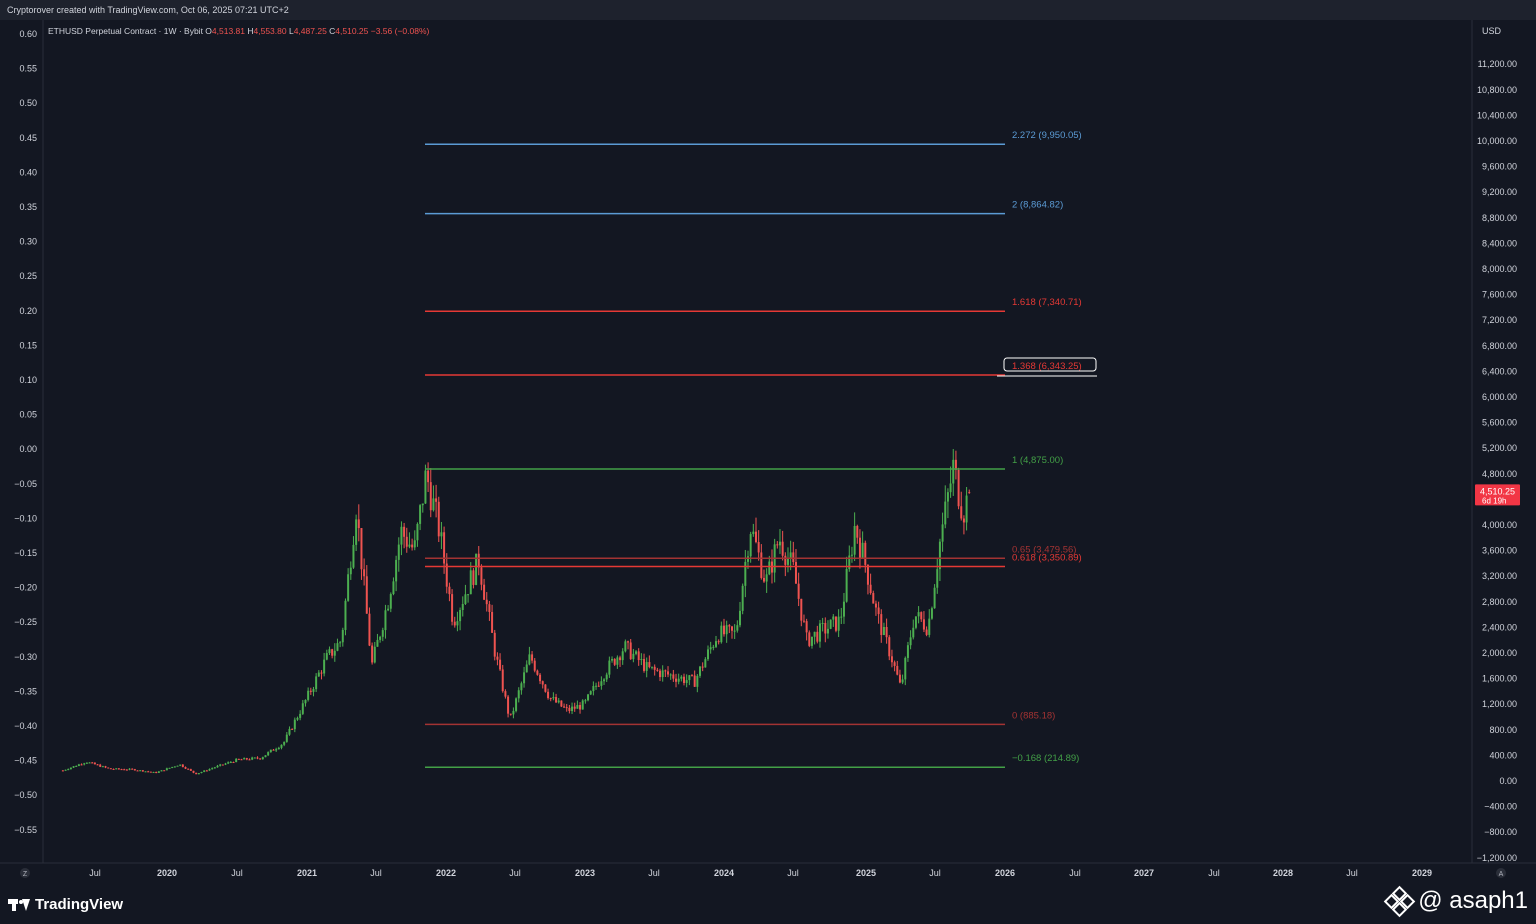 This screenshot has width=1536, height=924. I want to click on fib-level-label: 2.272 (9,950.05), so click(1047, 135).